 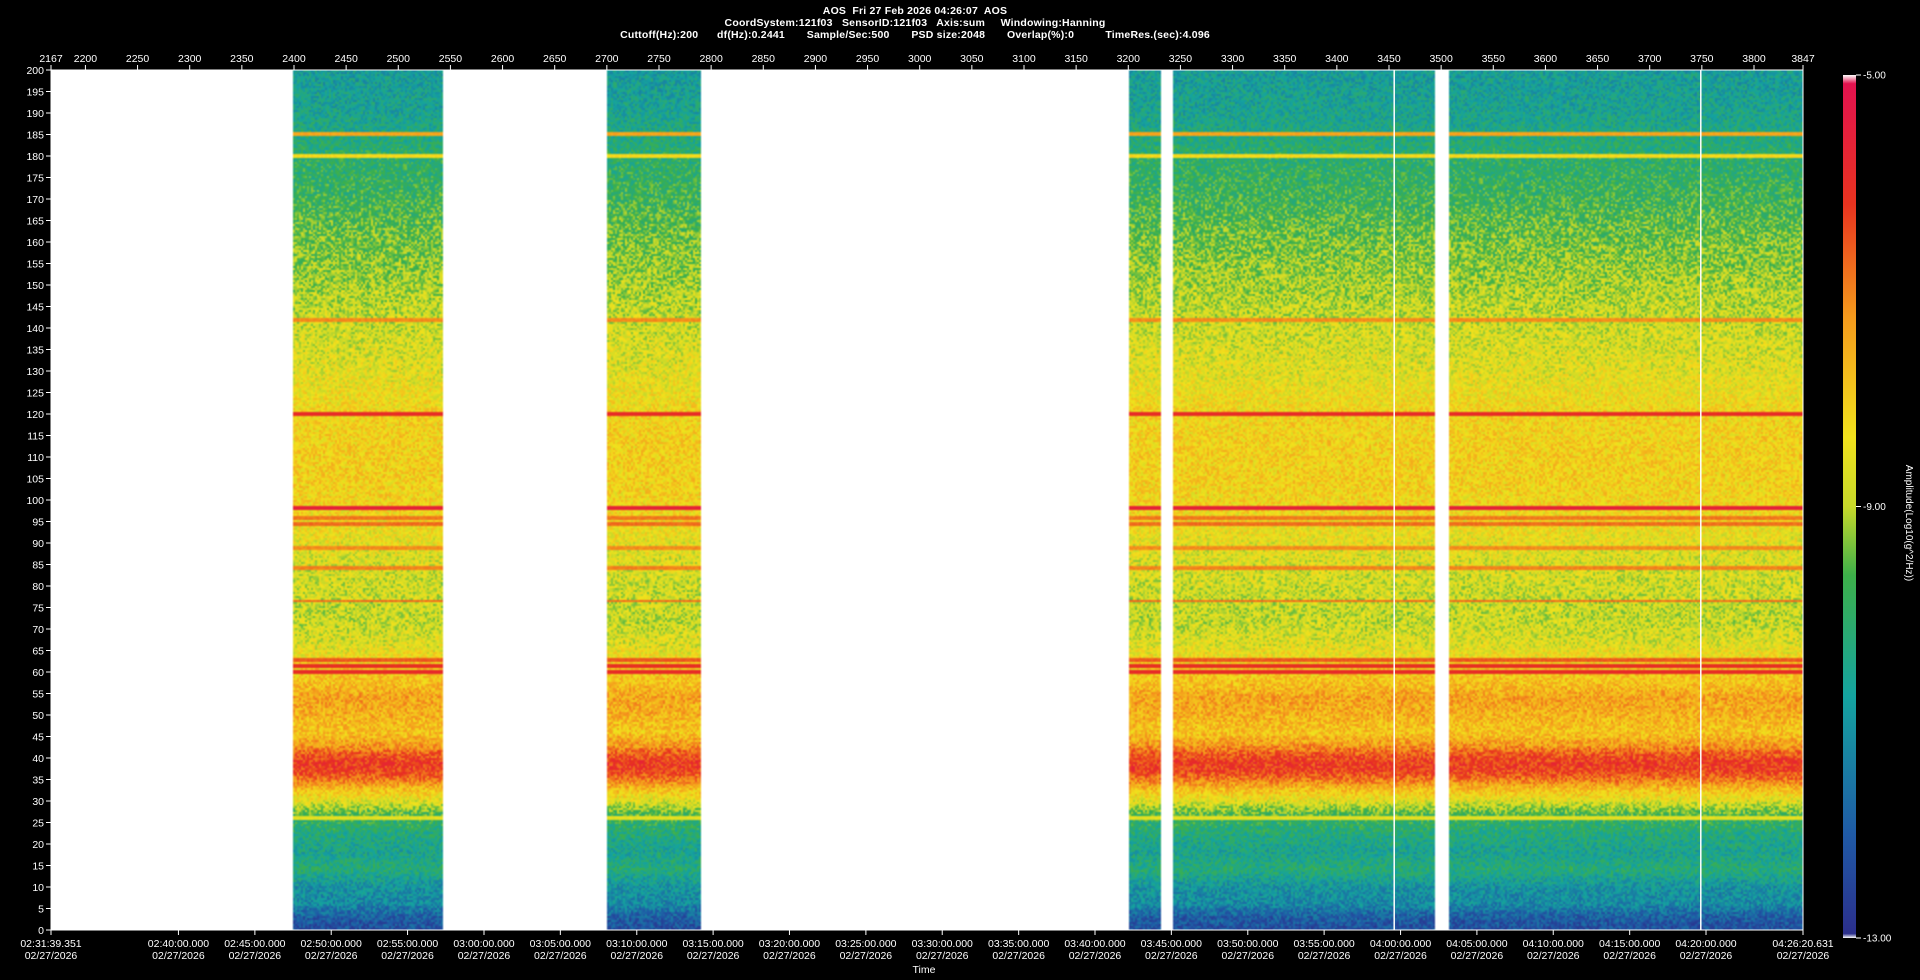 I want to click on y-tick-label: 135, so click(x=35, y=350).